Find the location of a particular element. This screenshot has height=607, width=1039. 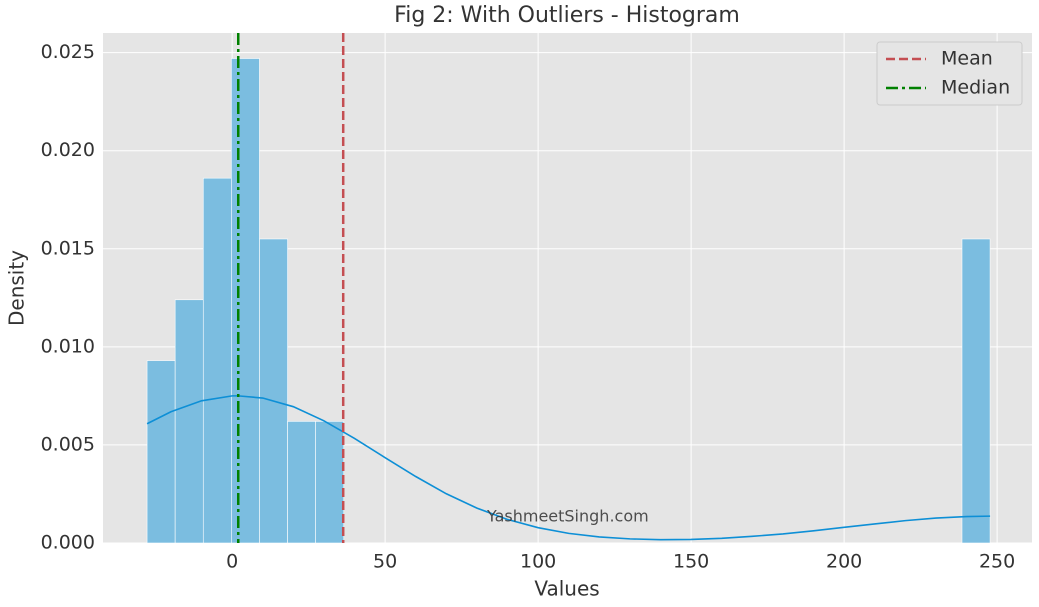

x-tick-label: 100 is located at coordinates (538, 562).